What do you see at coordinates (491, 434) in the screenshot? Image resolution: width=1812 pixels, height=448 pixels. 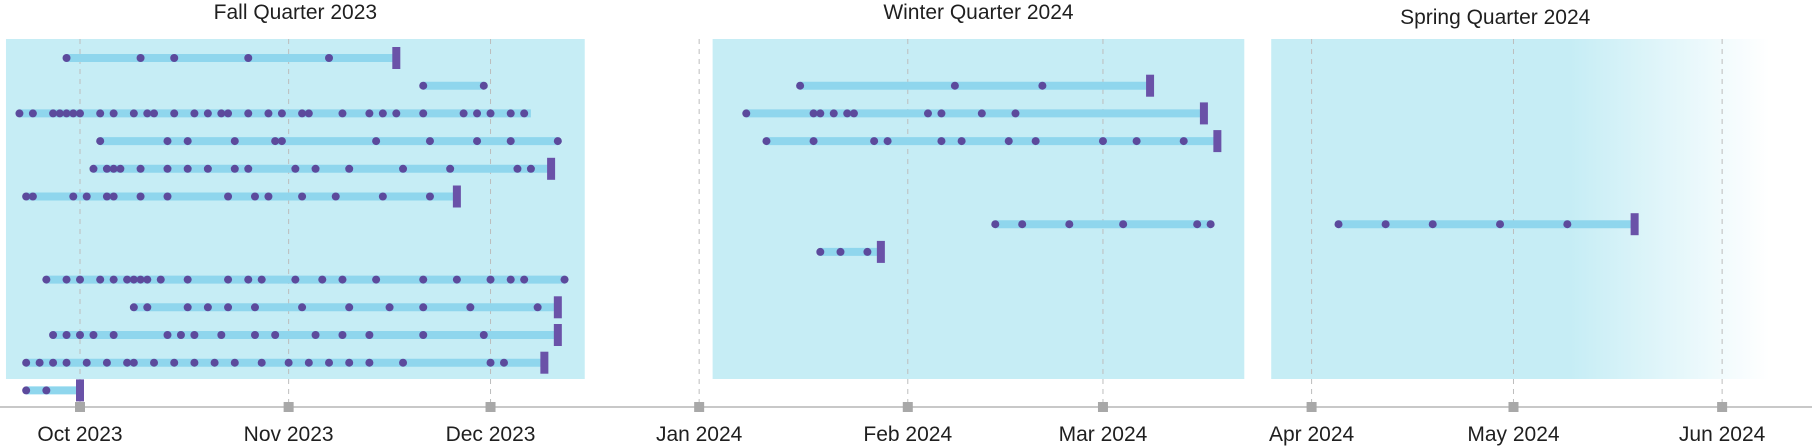 I see `tick-label-3: Dec 2023` at bounding box center [491, 434].